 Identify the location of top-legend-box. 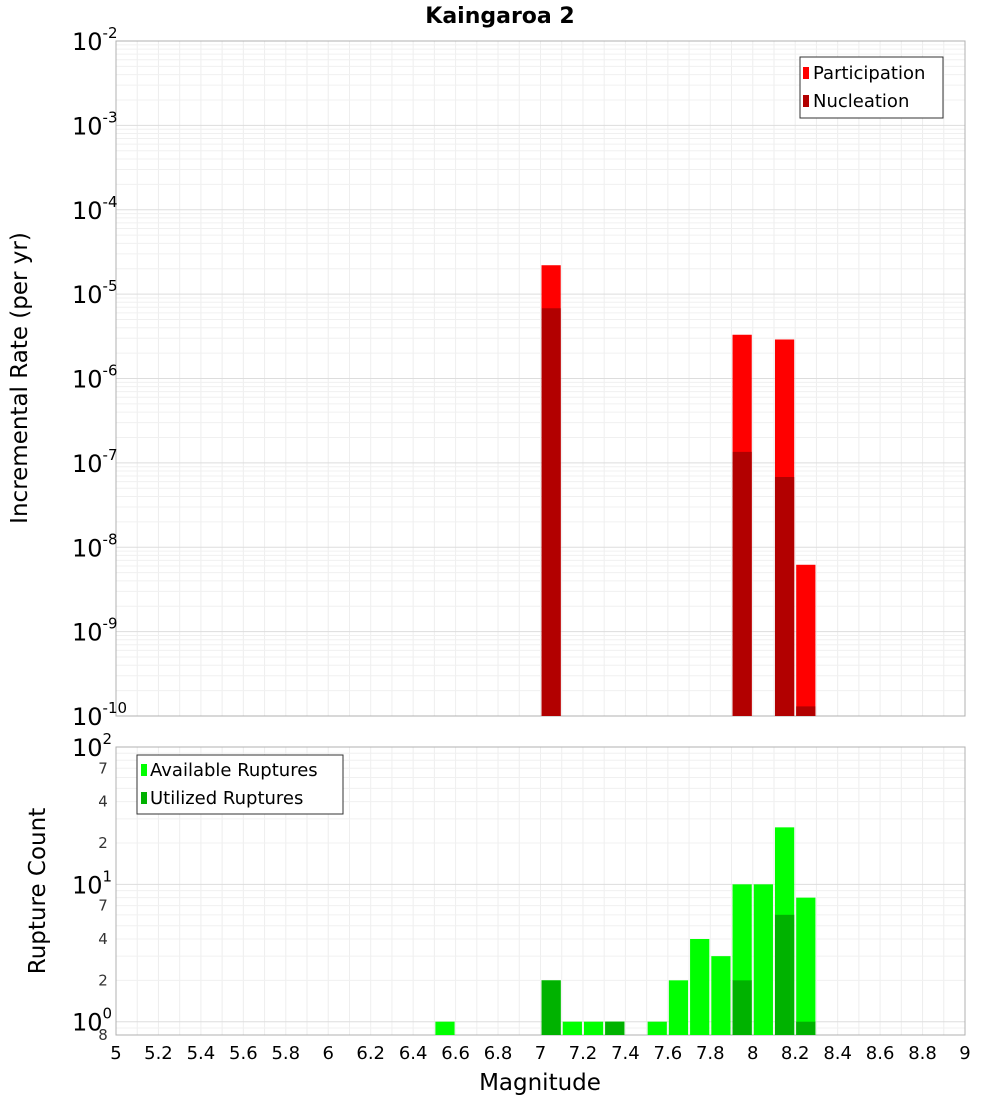
(871, 87).